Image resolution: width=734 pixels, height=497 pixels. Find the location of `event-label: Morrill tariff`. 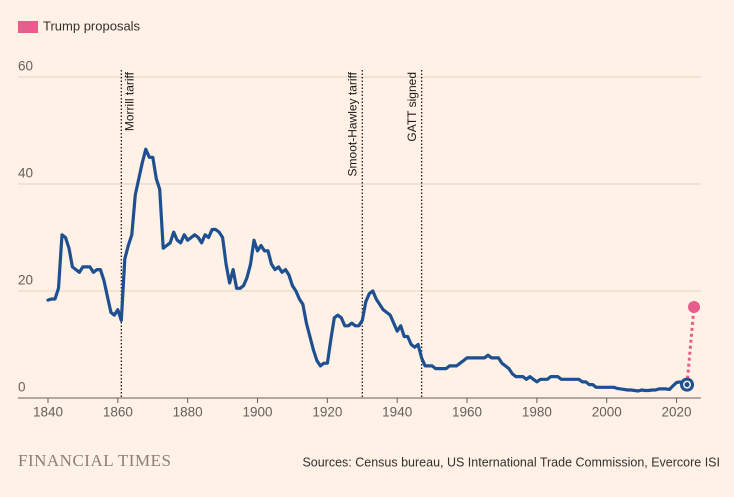

event-label: Morrill tariff is located at coordinates (130, 101).